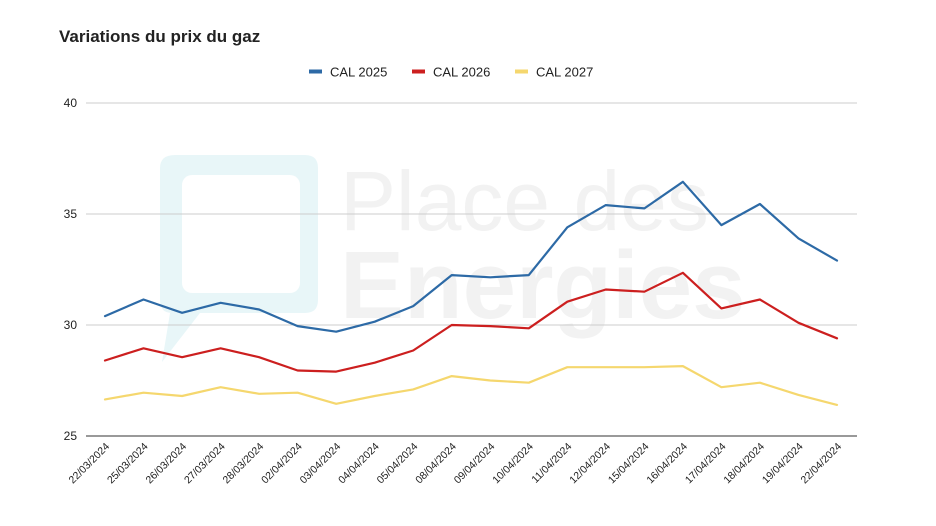 This screenshot has width=936, height=526. What do you see at coordinates (461, 72) in the screenshot?
I see `legend-label: CAL 2026` at bounding box center [461, 72].